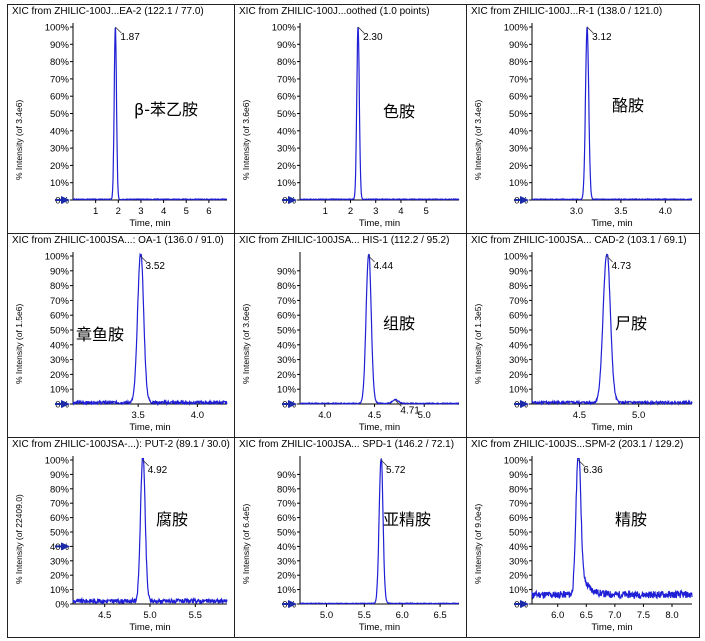  What do you see at coordinates (399, 323) in the screenshot?
I see `compound-name: 组胺` at bounding box center [399, 323].